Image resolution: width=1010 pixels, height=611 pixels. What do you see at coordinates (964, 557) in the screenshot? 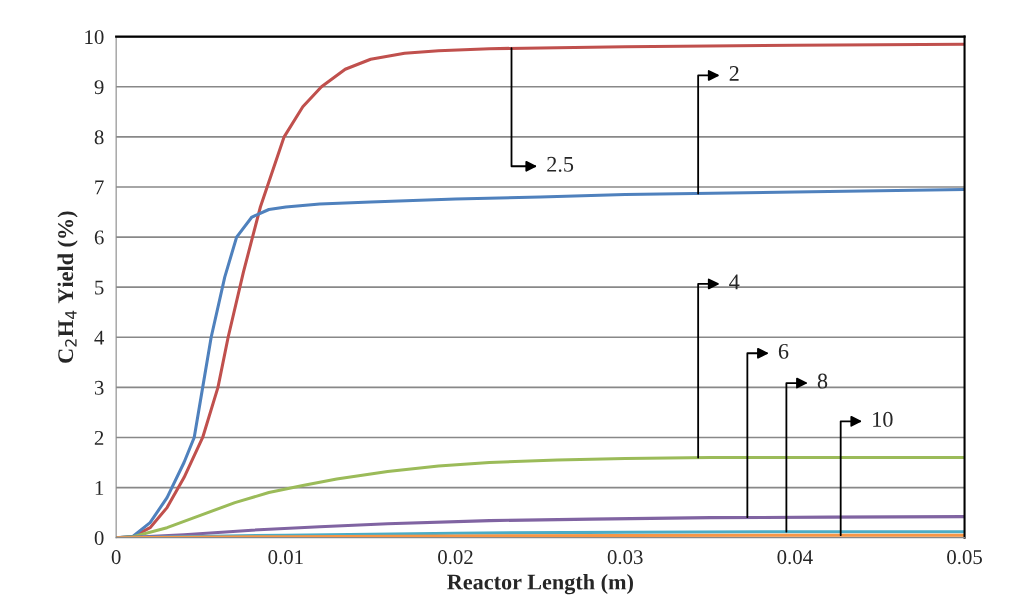
I see `x-tick-label: 0.05` at bounding box center [964, 557].